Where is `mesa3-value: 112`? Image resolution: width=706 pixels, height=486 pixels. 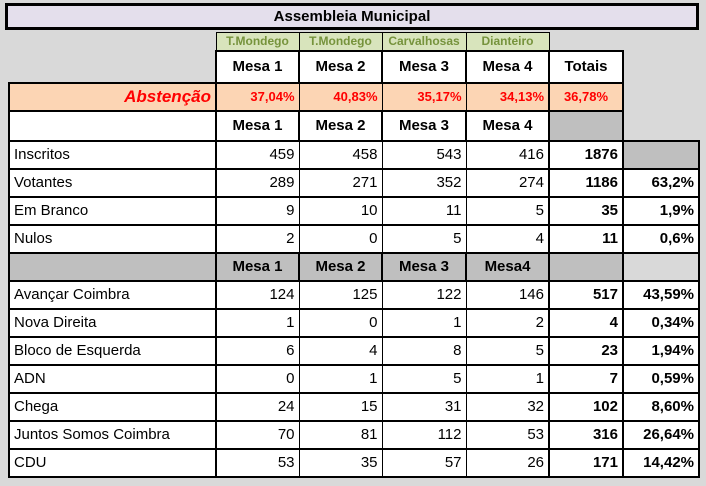
mesa3-value: 112 is located at coordinates (424, 434).